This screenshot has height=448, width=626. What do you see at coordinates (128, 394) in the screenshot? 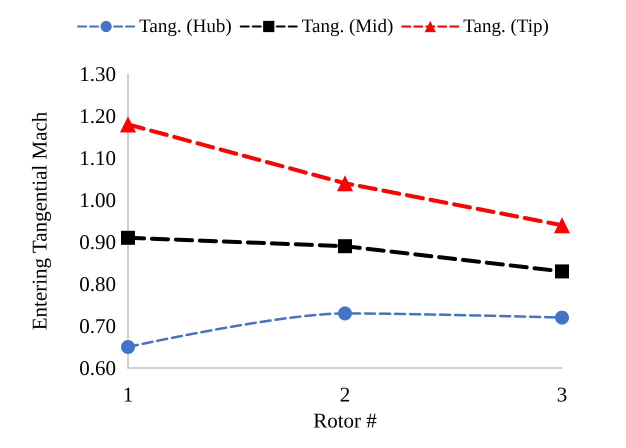
I see `x-tick-label: 1` at bounding box center [128, 394].